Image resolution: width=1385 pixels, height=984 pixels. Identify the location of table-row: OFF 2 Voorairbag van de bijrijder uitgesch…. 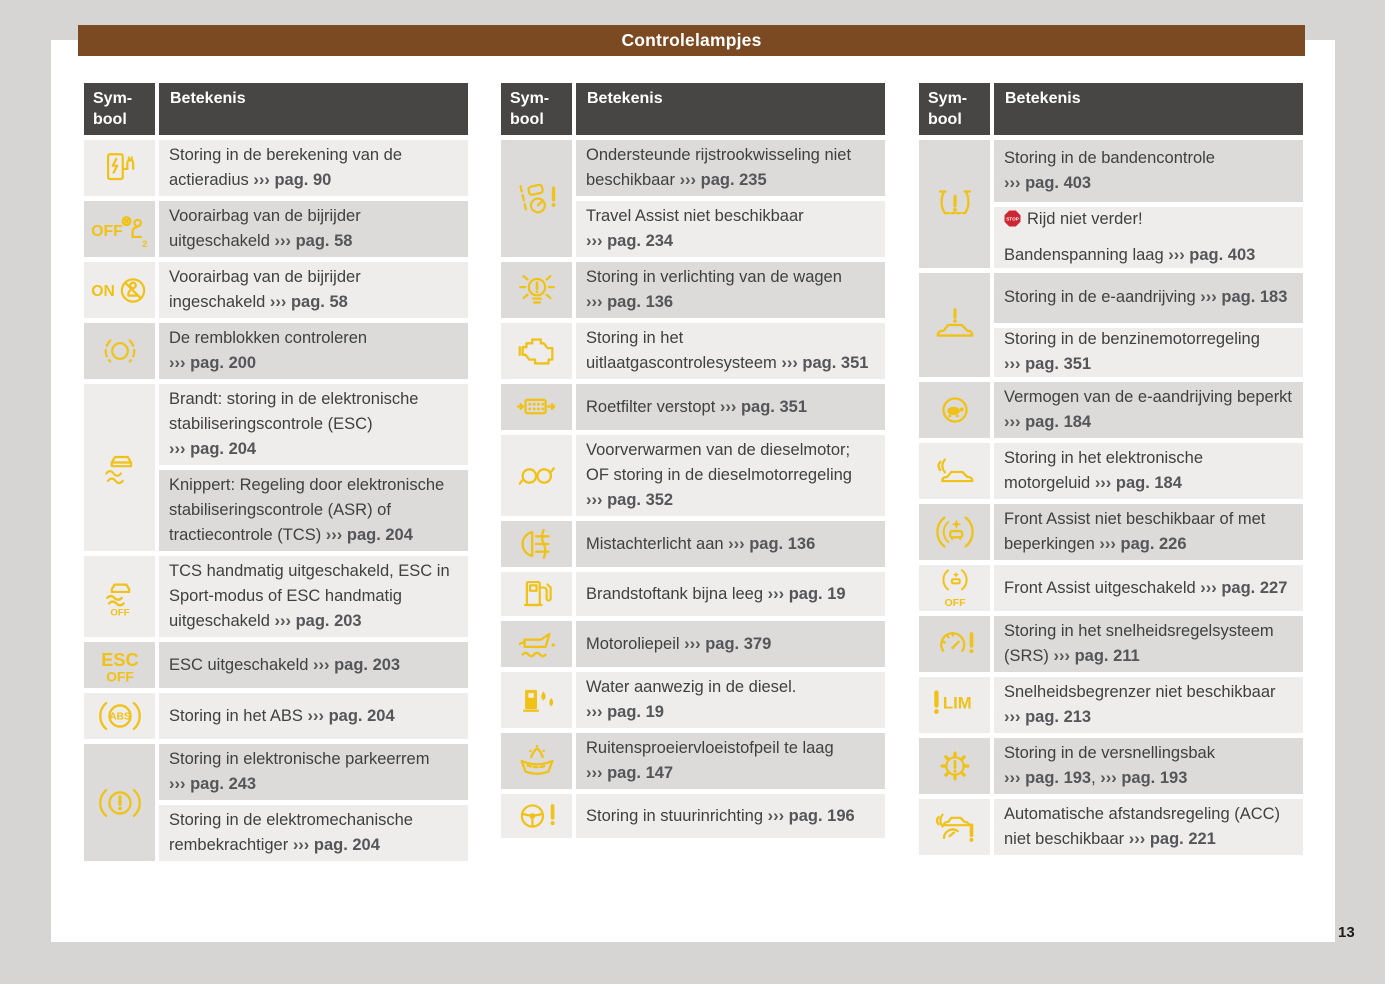
(276, 229).